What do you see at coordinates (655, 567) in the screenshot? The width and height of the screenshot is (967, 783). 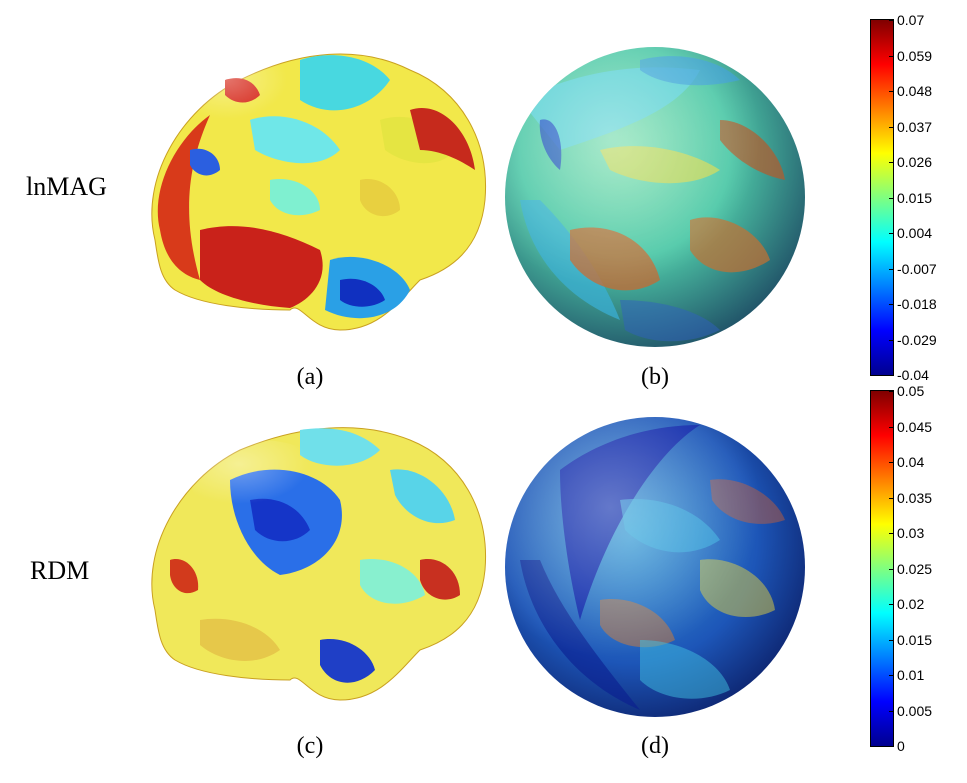 I see `sphere-surface-d` at bounding box center [655, 567].